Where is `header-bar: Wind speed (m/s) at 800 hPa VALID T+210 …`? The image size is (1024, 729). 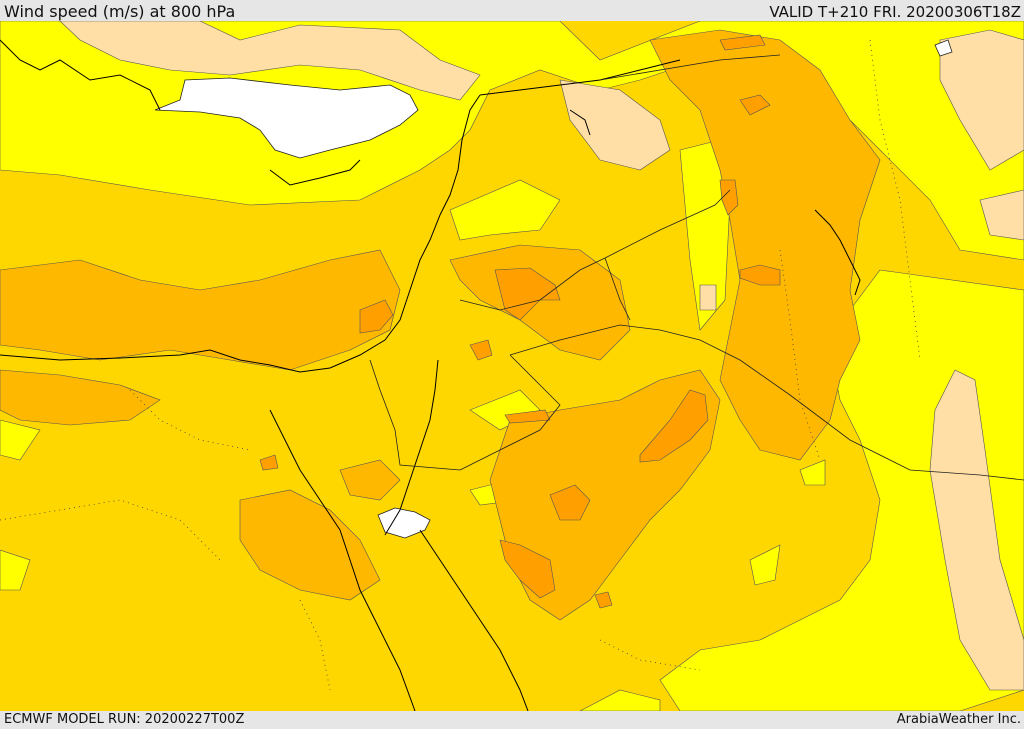 header-bar: Wind speed (m/s) at 800 hPa VALID T+210 … is located at coordinates (512, 10).